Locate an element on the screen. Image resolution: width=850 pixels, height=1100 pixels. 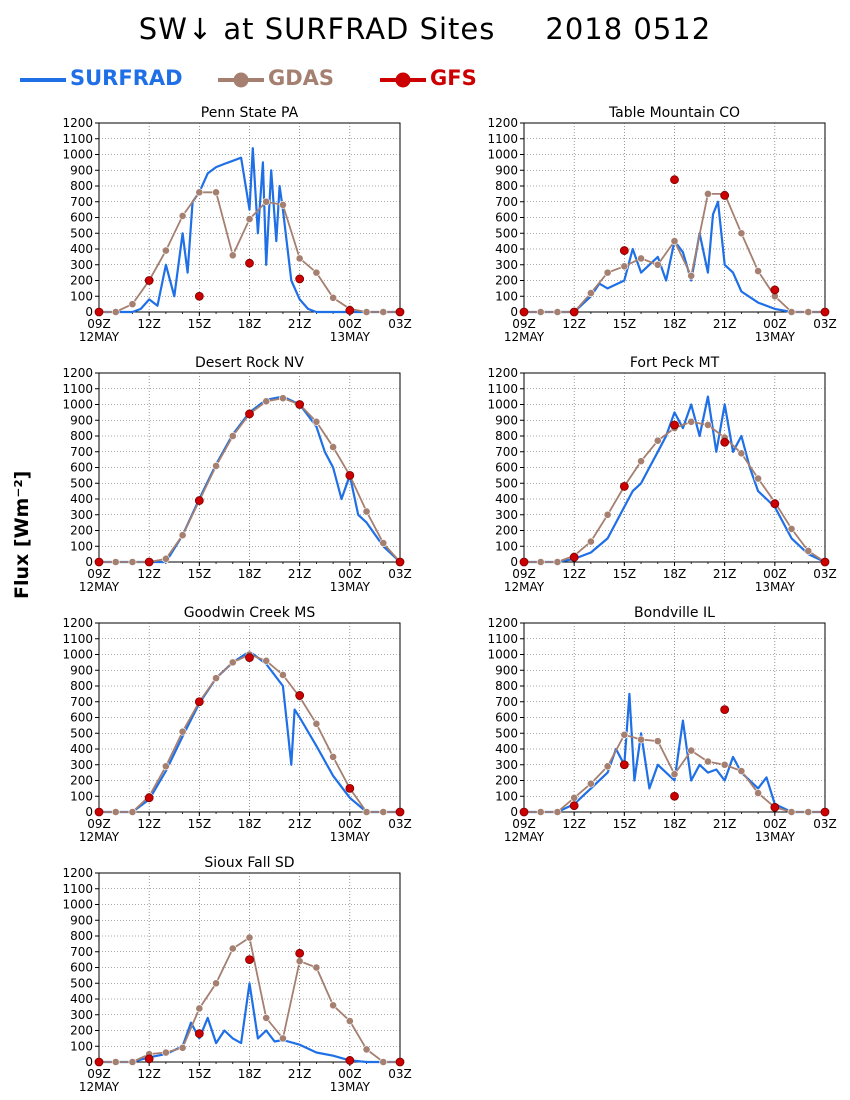
x-tick-label: 09Z is located at coordinates (99, 1074).